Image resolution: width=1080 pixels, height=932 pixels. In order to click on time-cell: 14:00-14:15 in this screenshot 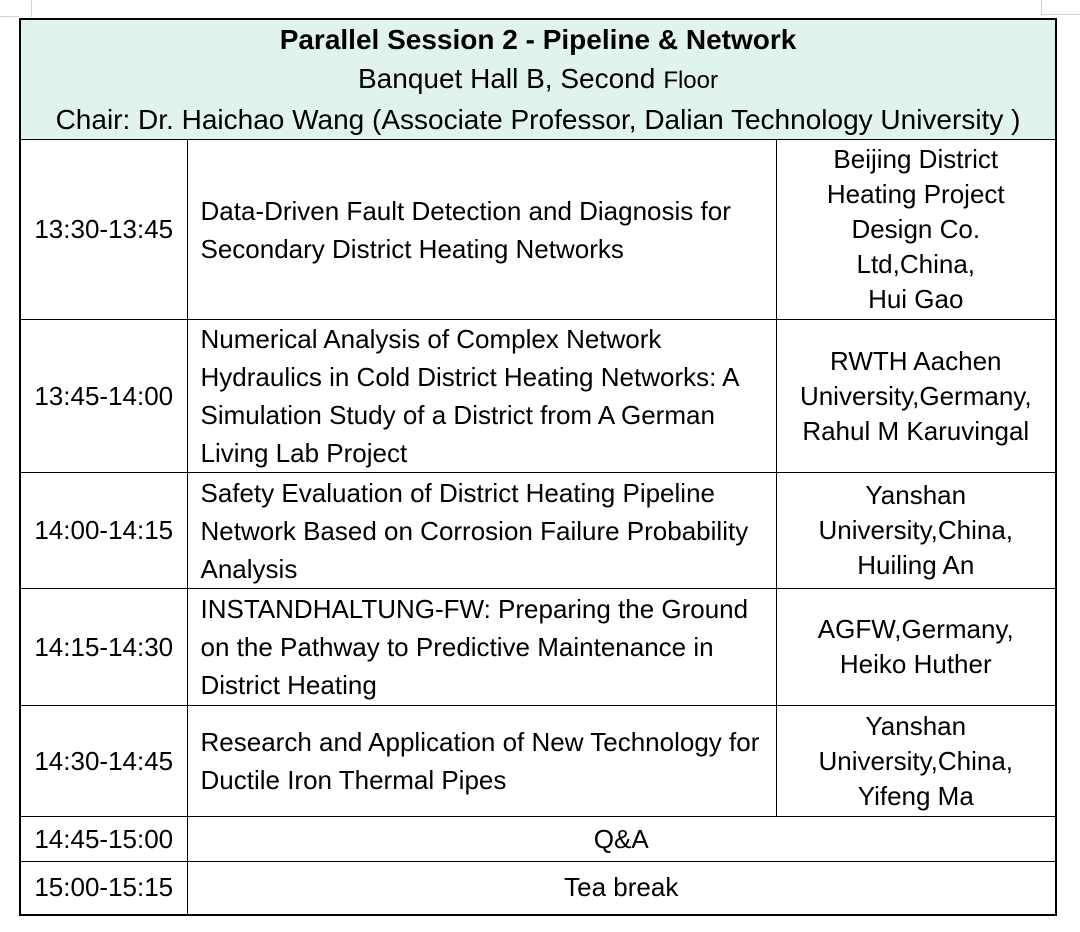, I will do `click(103, 530)`.